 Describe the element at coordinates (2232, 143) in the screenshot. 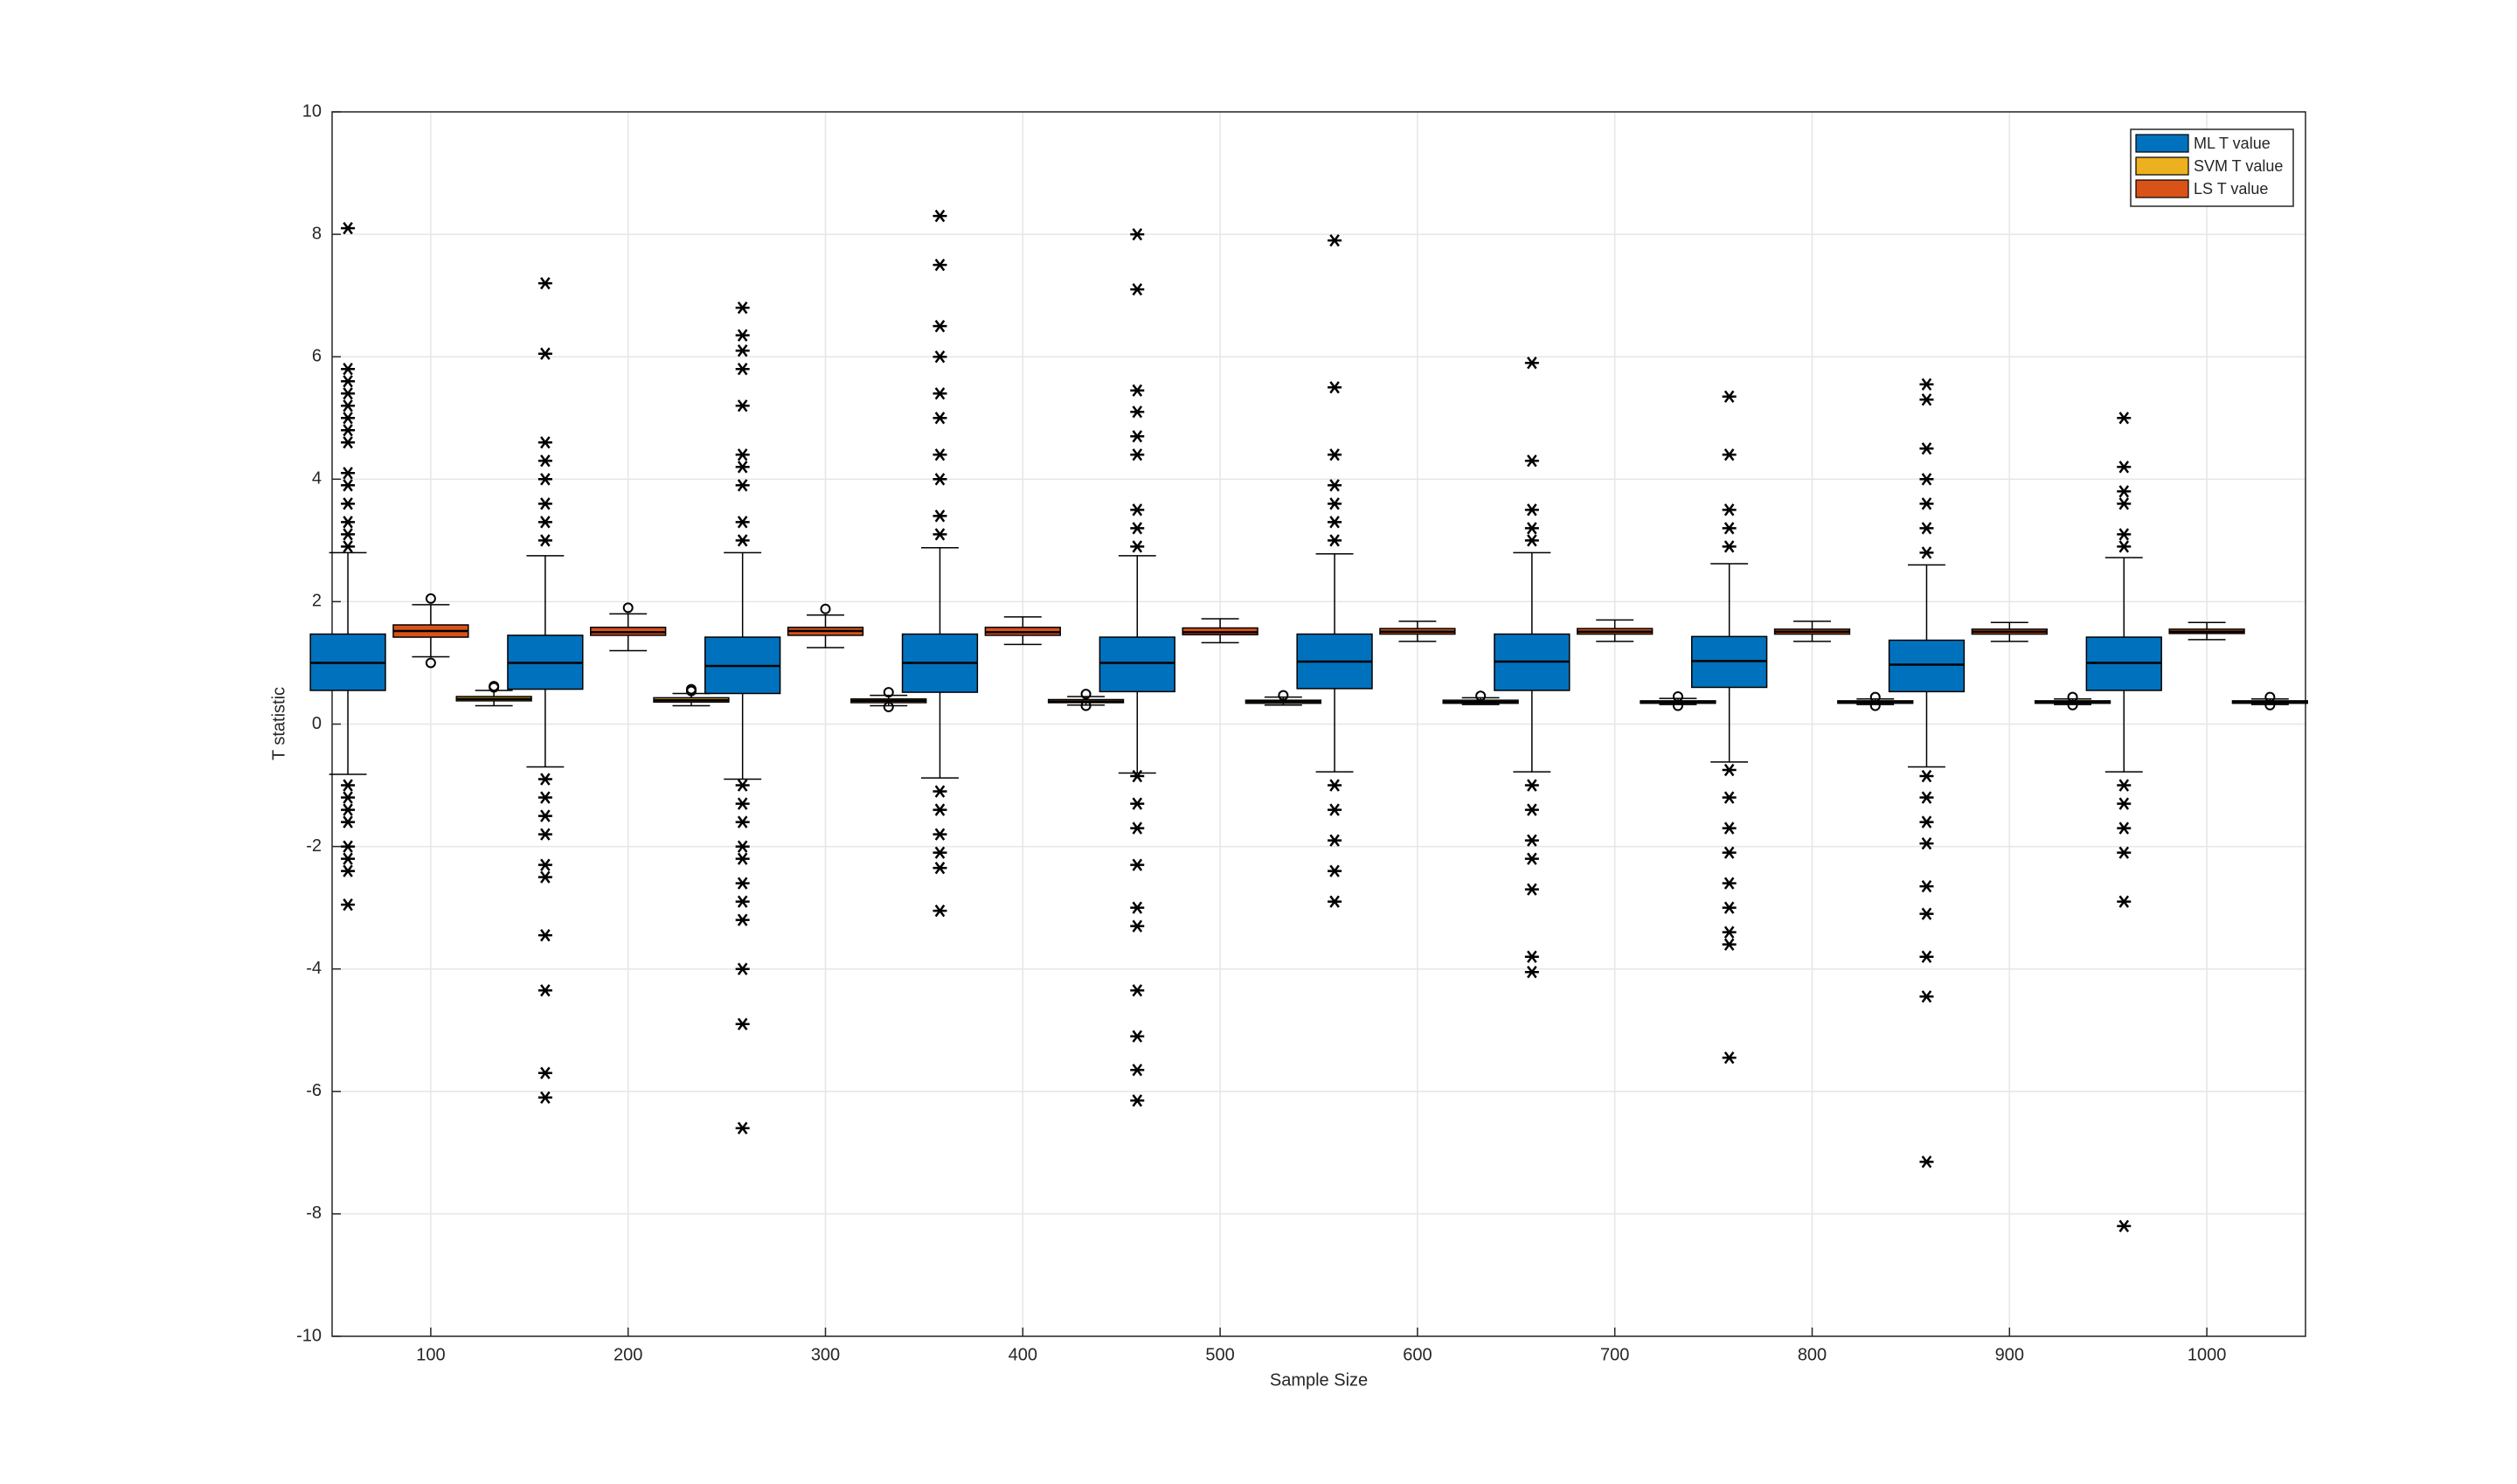

I see `legend-label: ML T value` at that location.